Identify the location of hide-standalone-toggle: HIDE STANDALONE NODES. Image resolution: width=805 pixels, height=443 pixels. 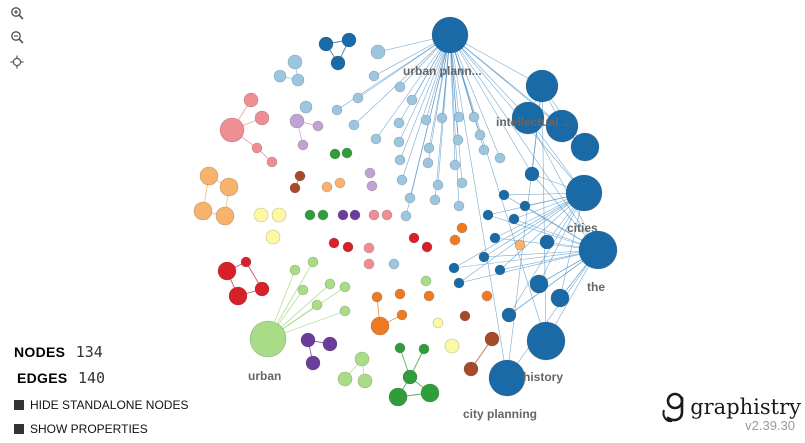
(101, 405).